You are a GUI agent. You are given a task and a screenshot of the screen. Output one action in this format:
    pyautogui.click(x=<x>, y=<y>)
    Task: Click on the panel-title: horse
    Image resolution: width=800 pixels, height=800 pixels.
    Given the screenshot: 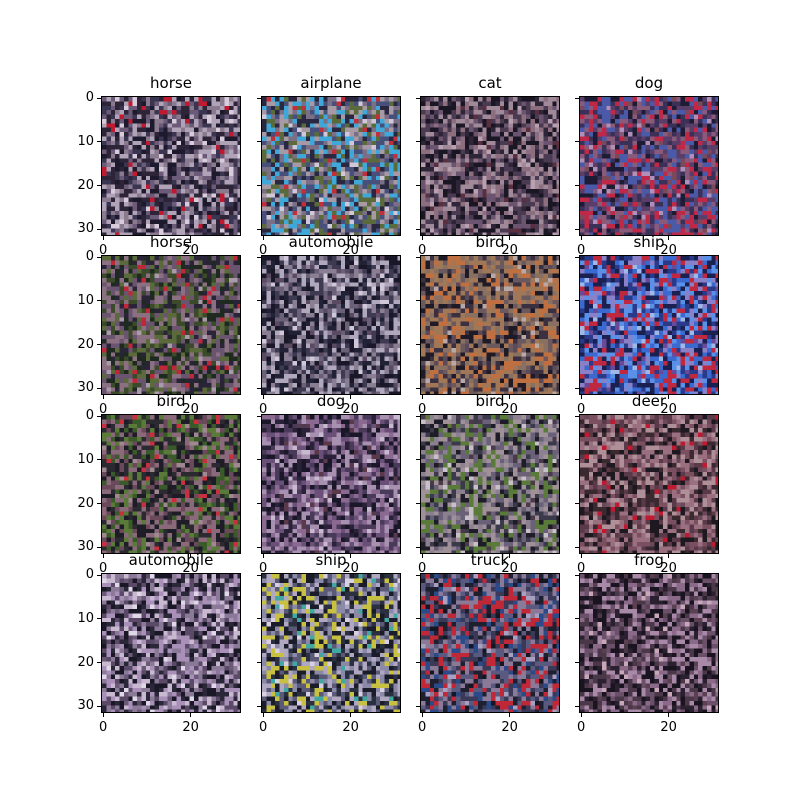 What is the action you would take?
    pyautogui.click(x=171, y=242)
    